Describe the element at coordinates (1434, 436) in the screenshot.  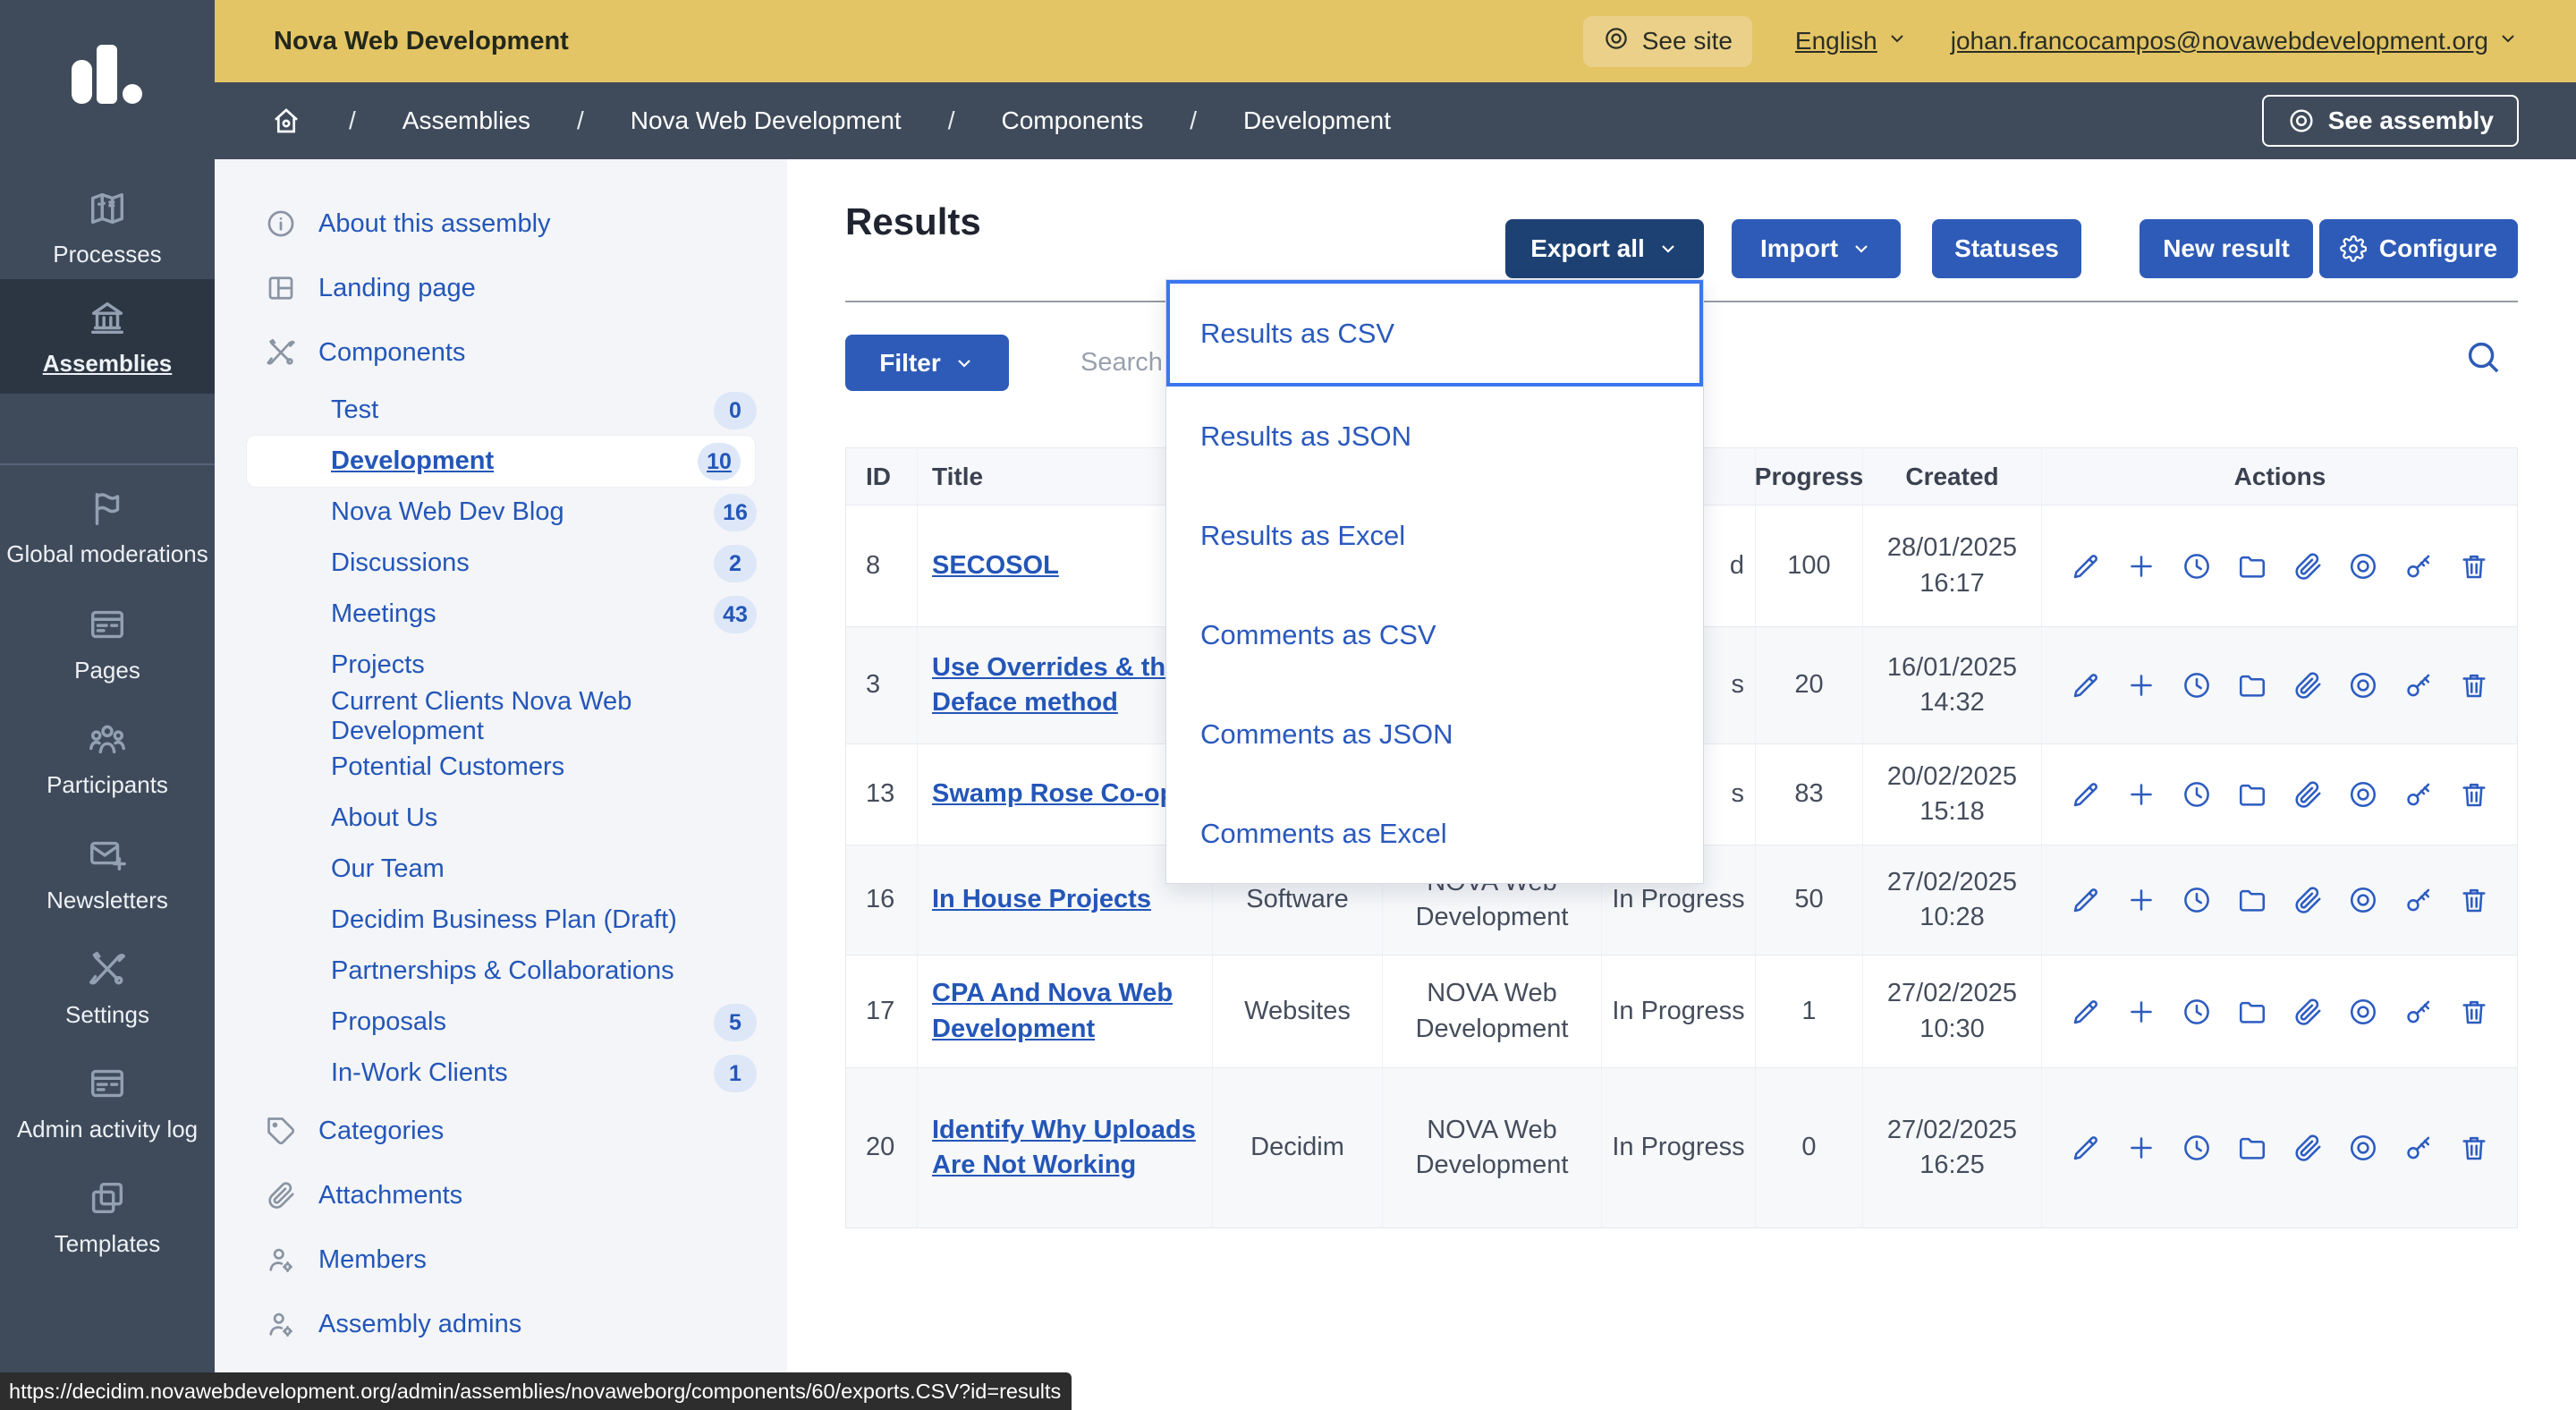
I see `export-option-results-as-json: Results as JSON` at that location.